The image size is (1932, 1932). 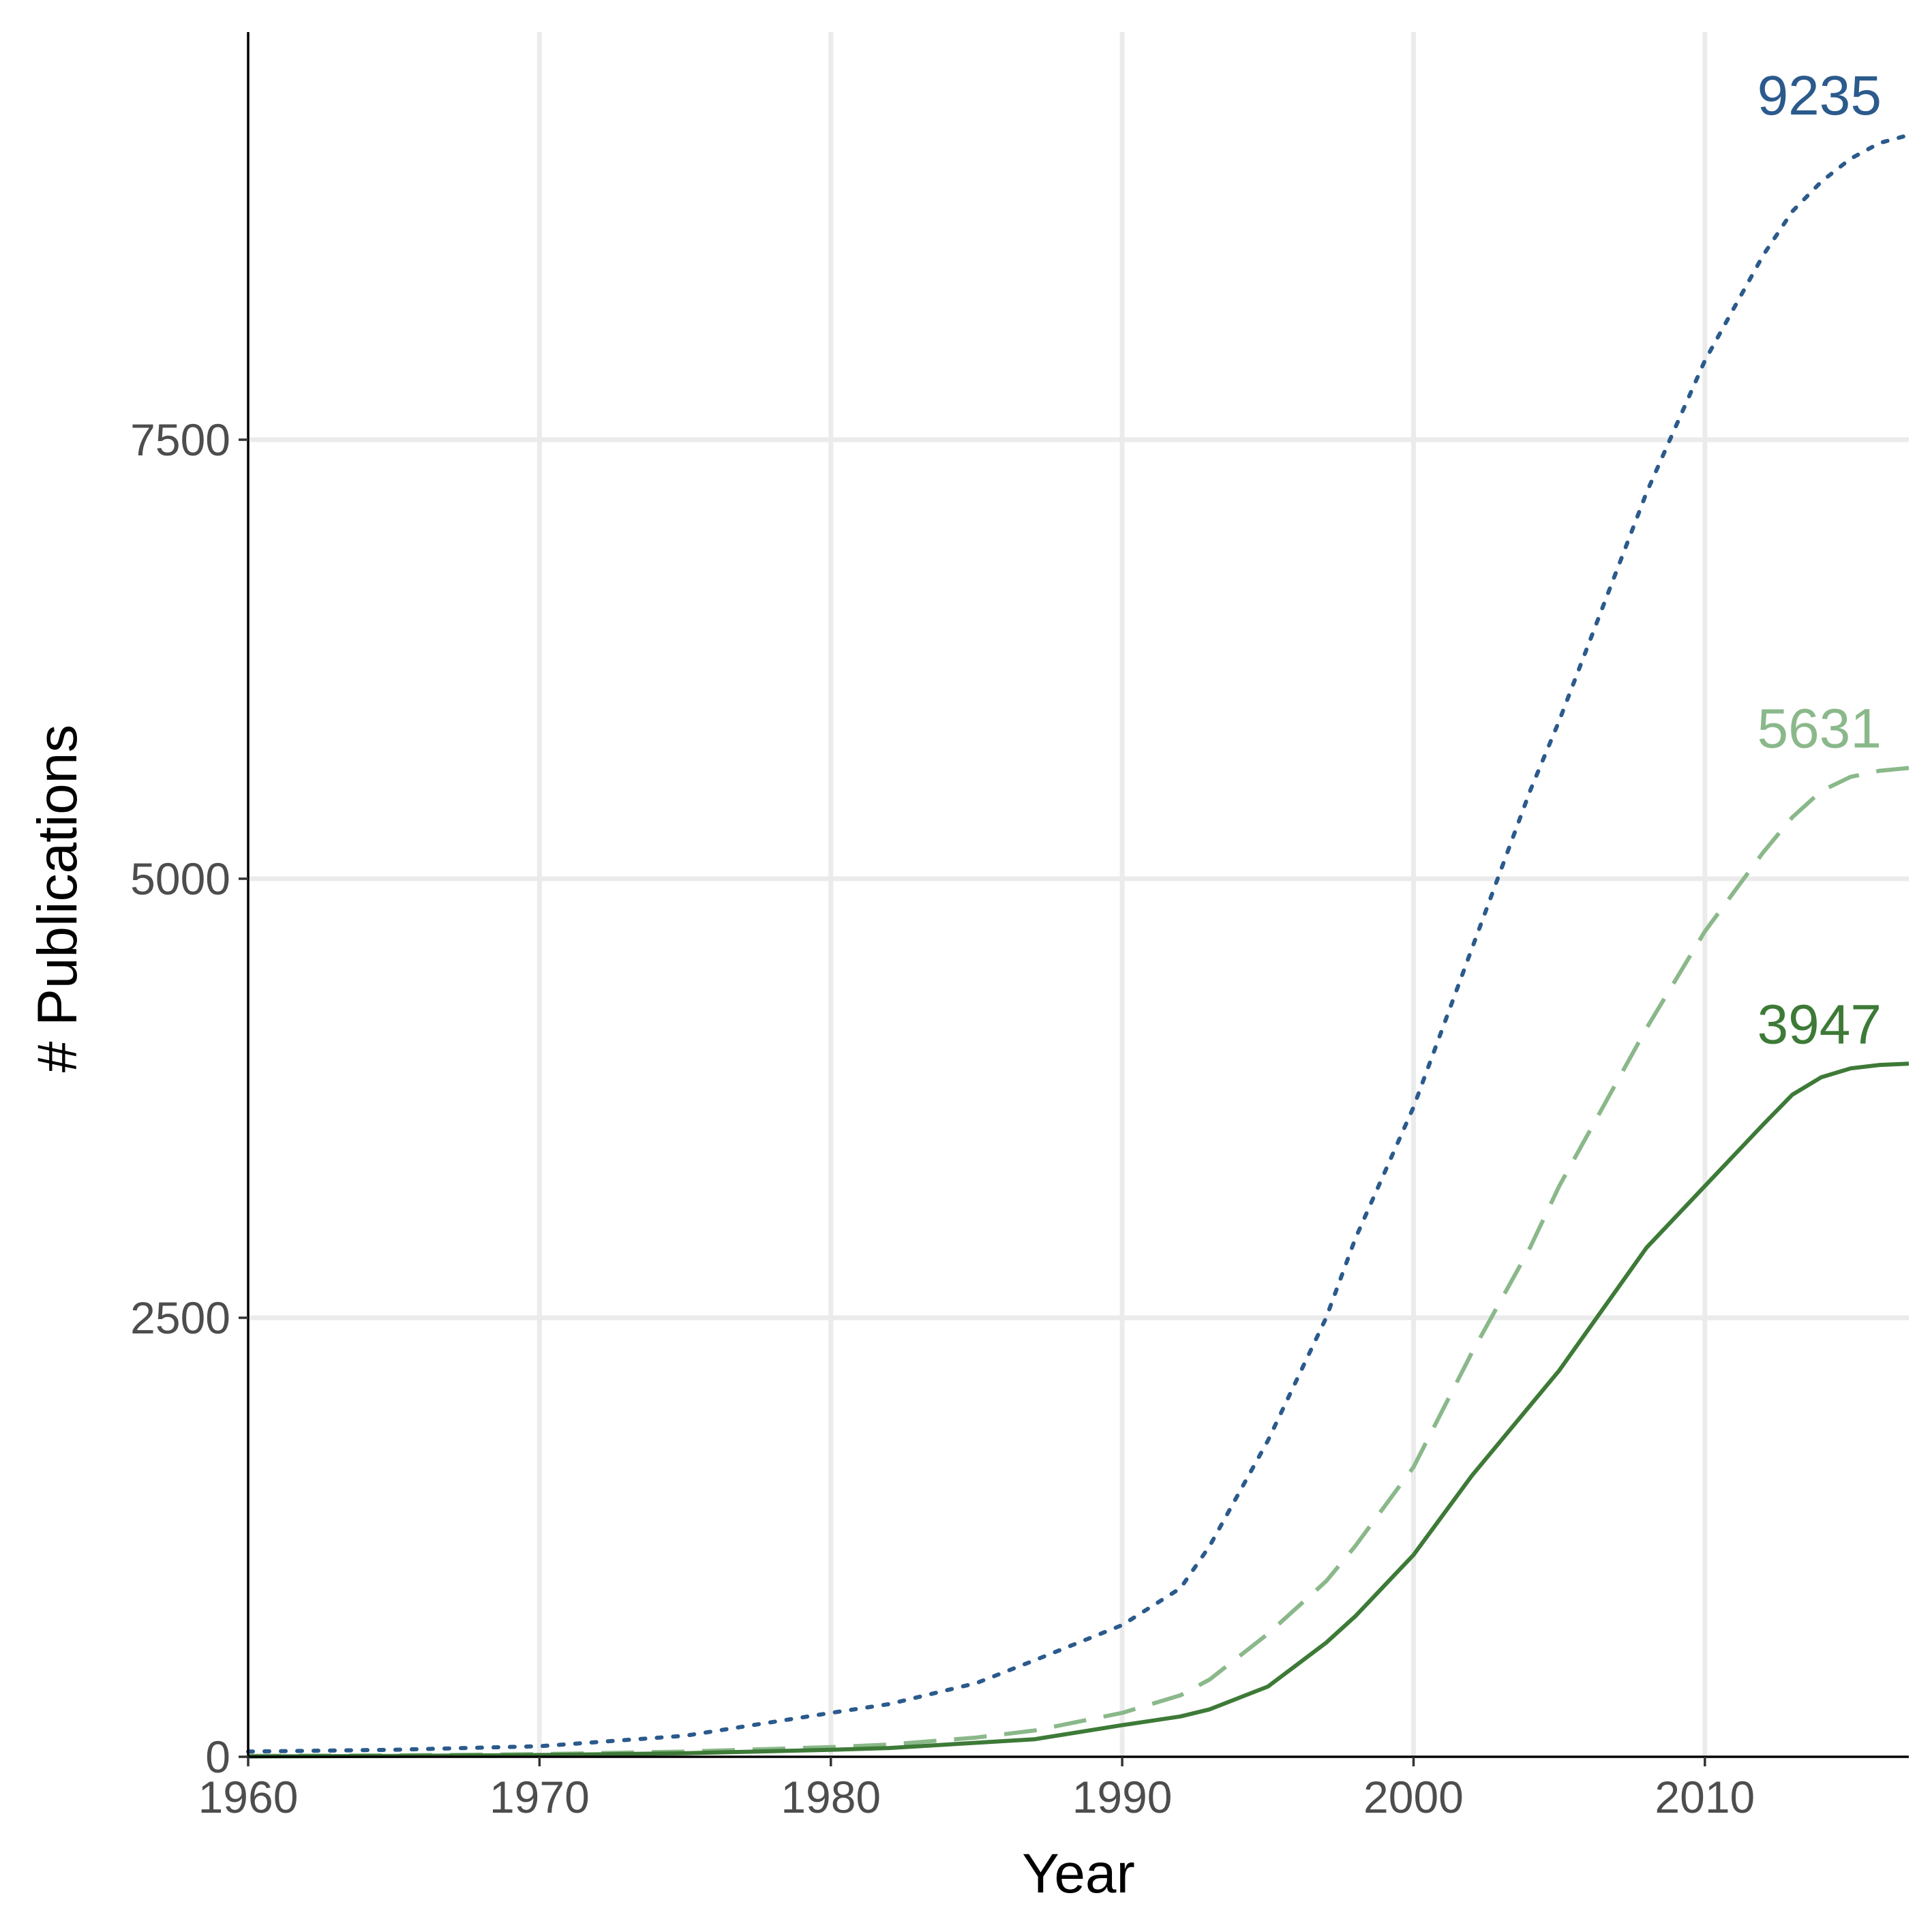 I want to click on x-tick-label: 1980, so click(x=831, y=1797).